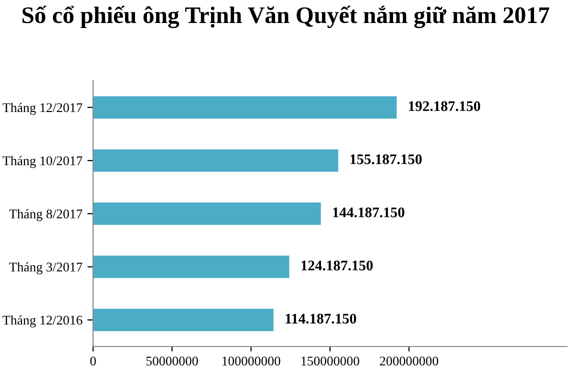  Describe the element at coordinates (42, 108) in the screenshot. I see `y-tick-label: Tháng 12/2017` at that location.